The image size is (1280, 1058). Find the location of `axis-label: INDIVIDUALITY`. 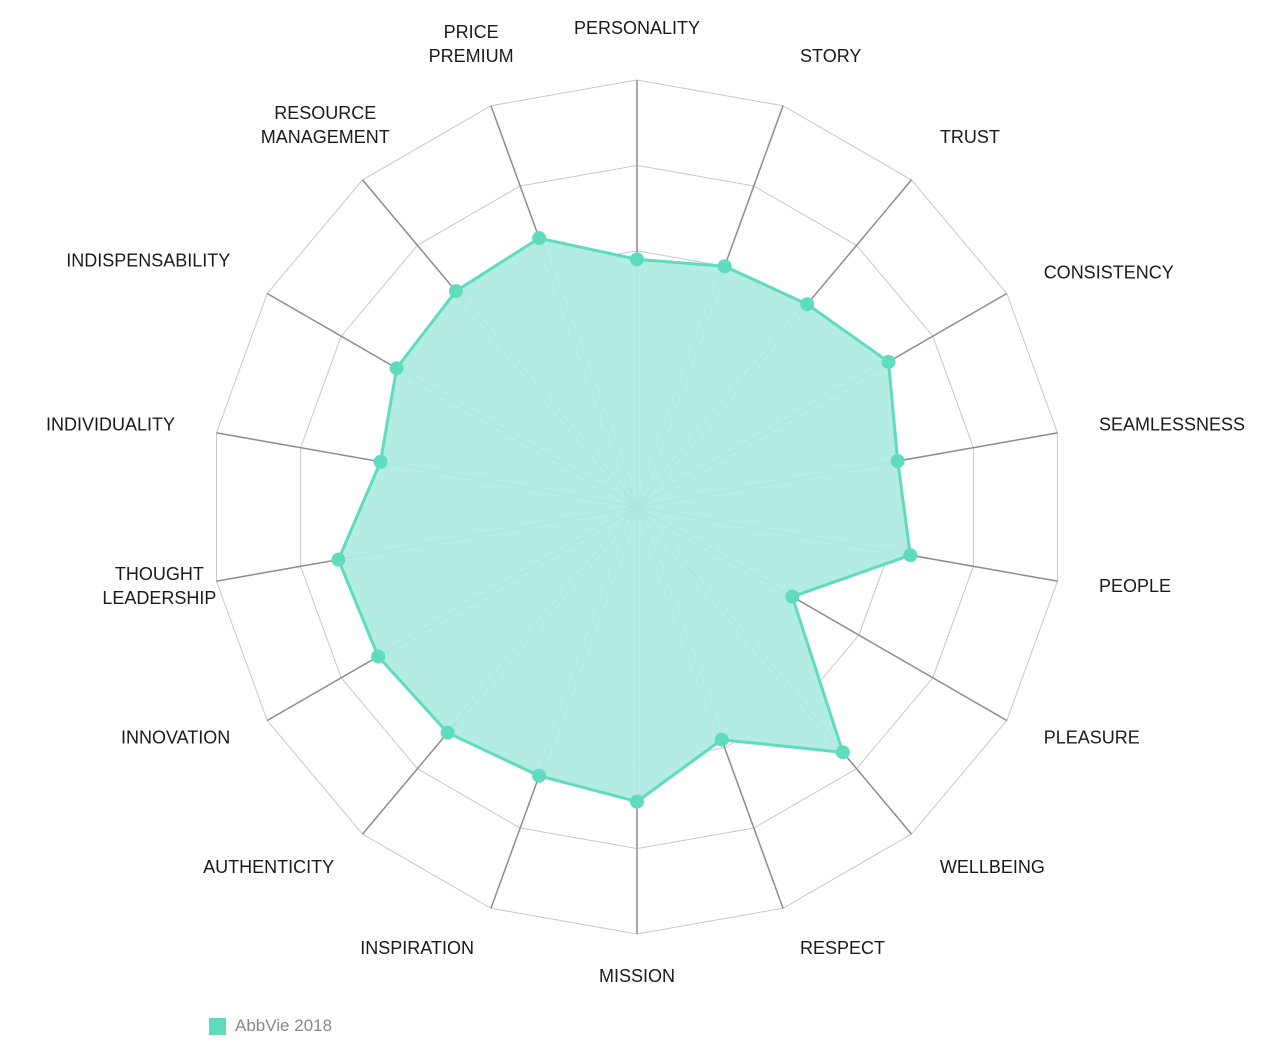

axis-label: INDIVIDUALITY is located at coordinates (110, 424).